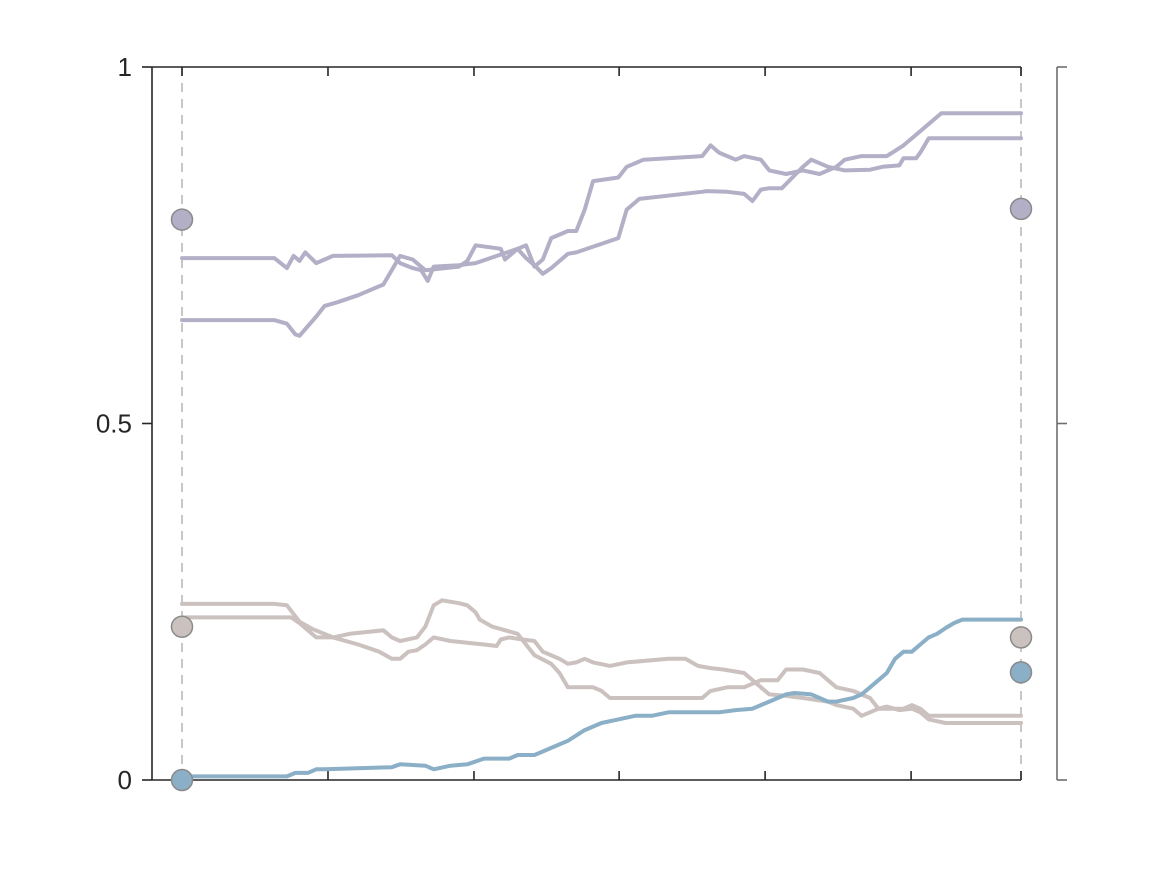 The image size is (1167, 875). I want to click on y-tick-label: 0.5, so click(114, 424).